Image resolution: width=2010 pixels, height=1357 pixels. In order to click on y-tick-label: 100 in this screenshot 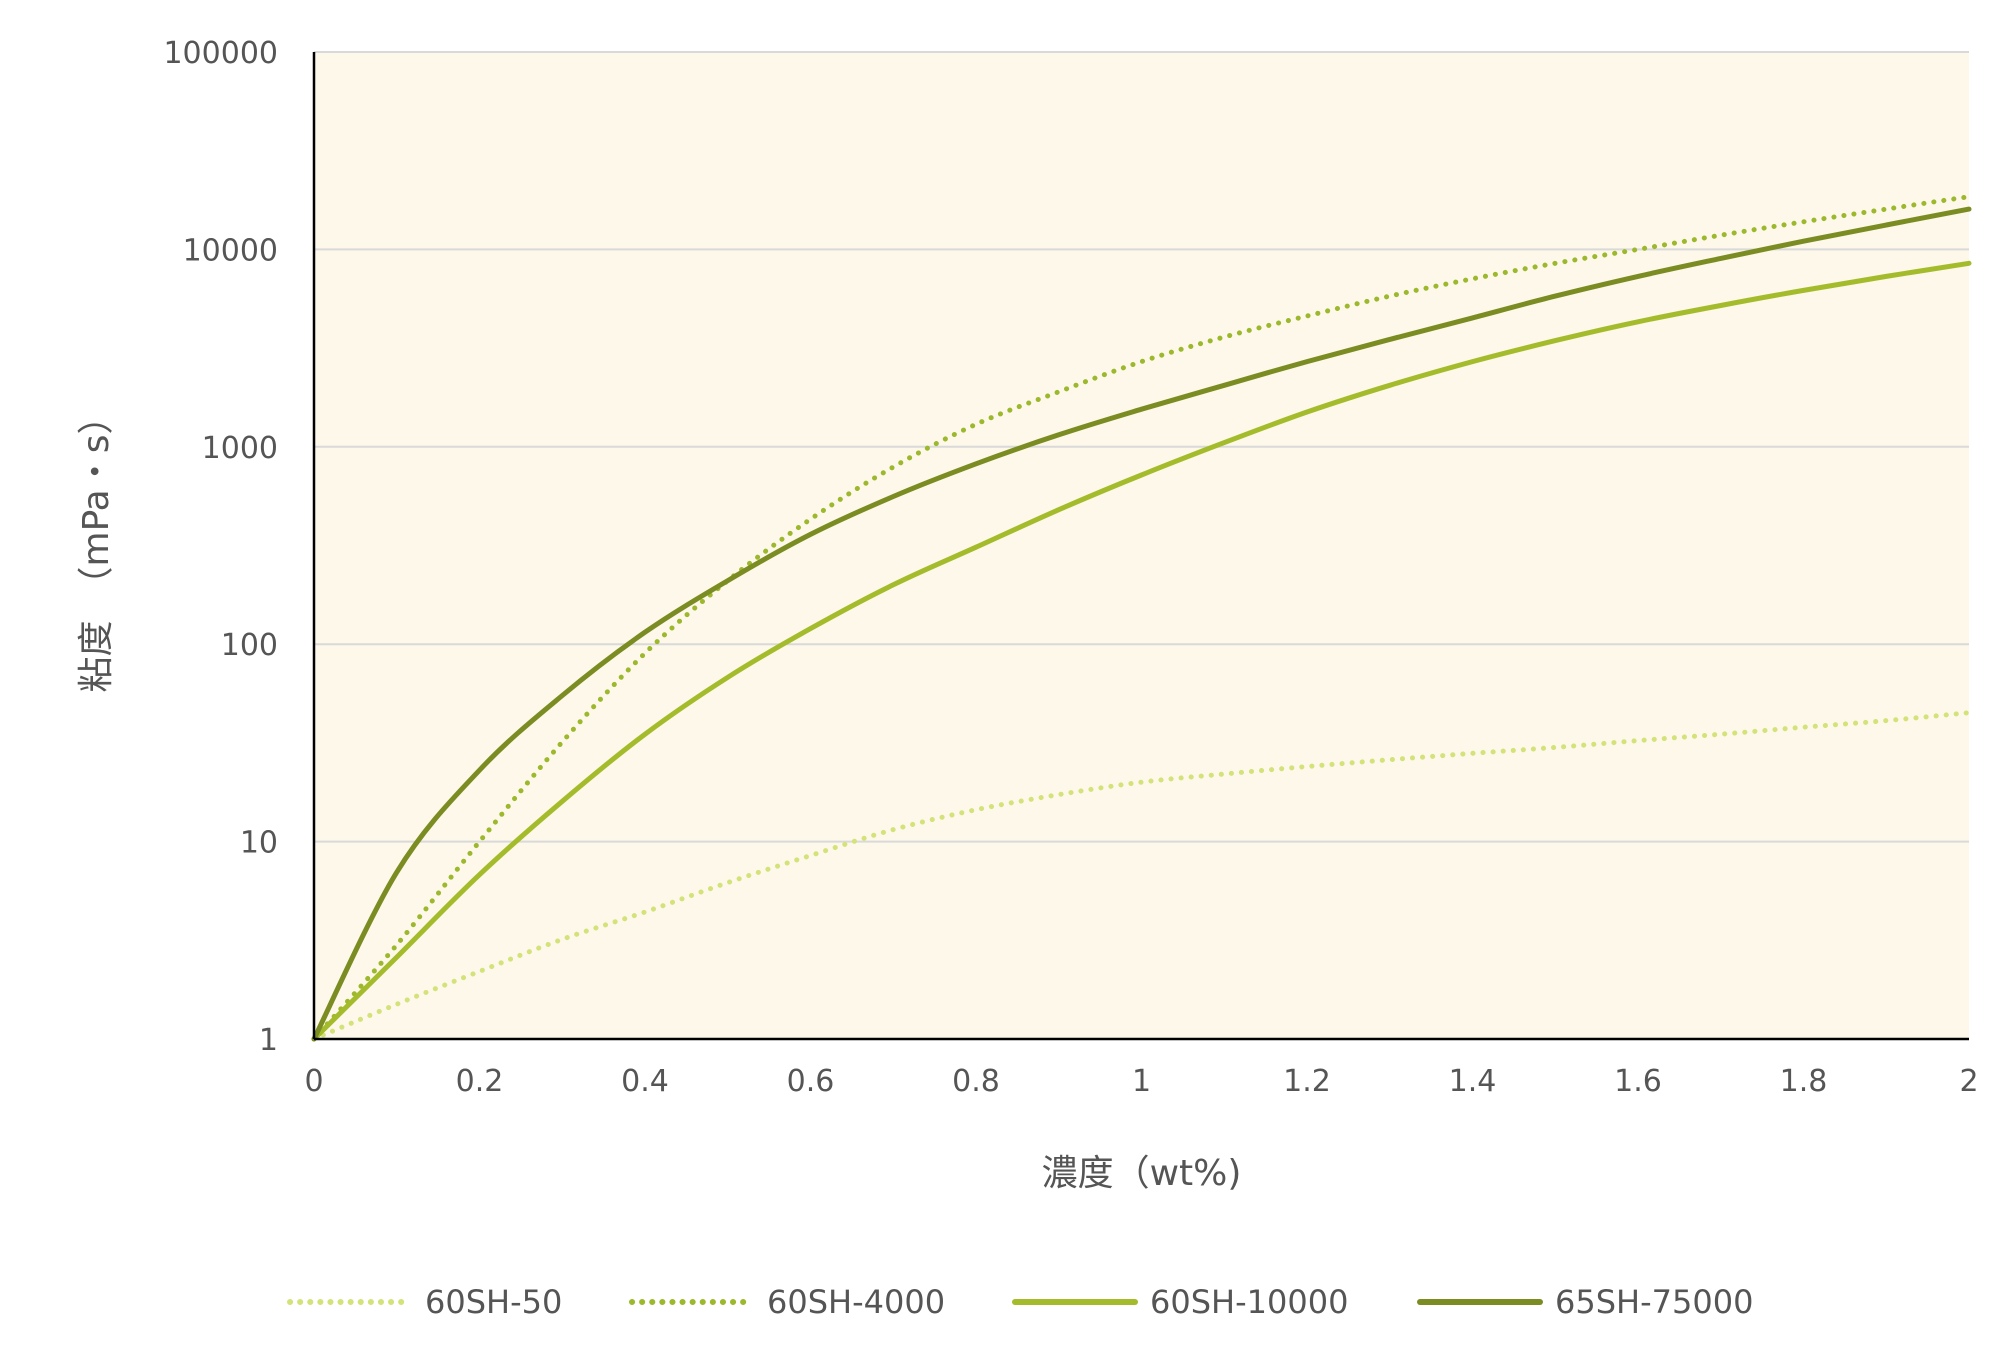, I will do `click(249, 645)`.